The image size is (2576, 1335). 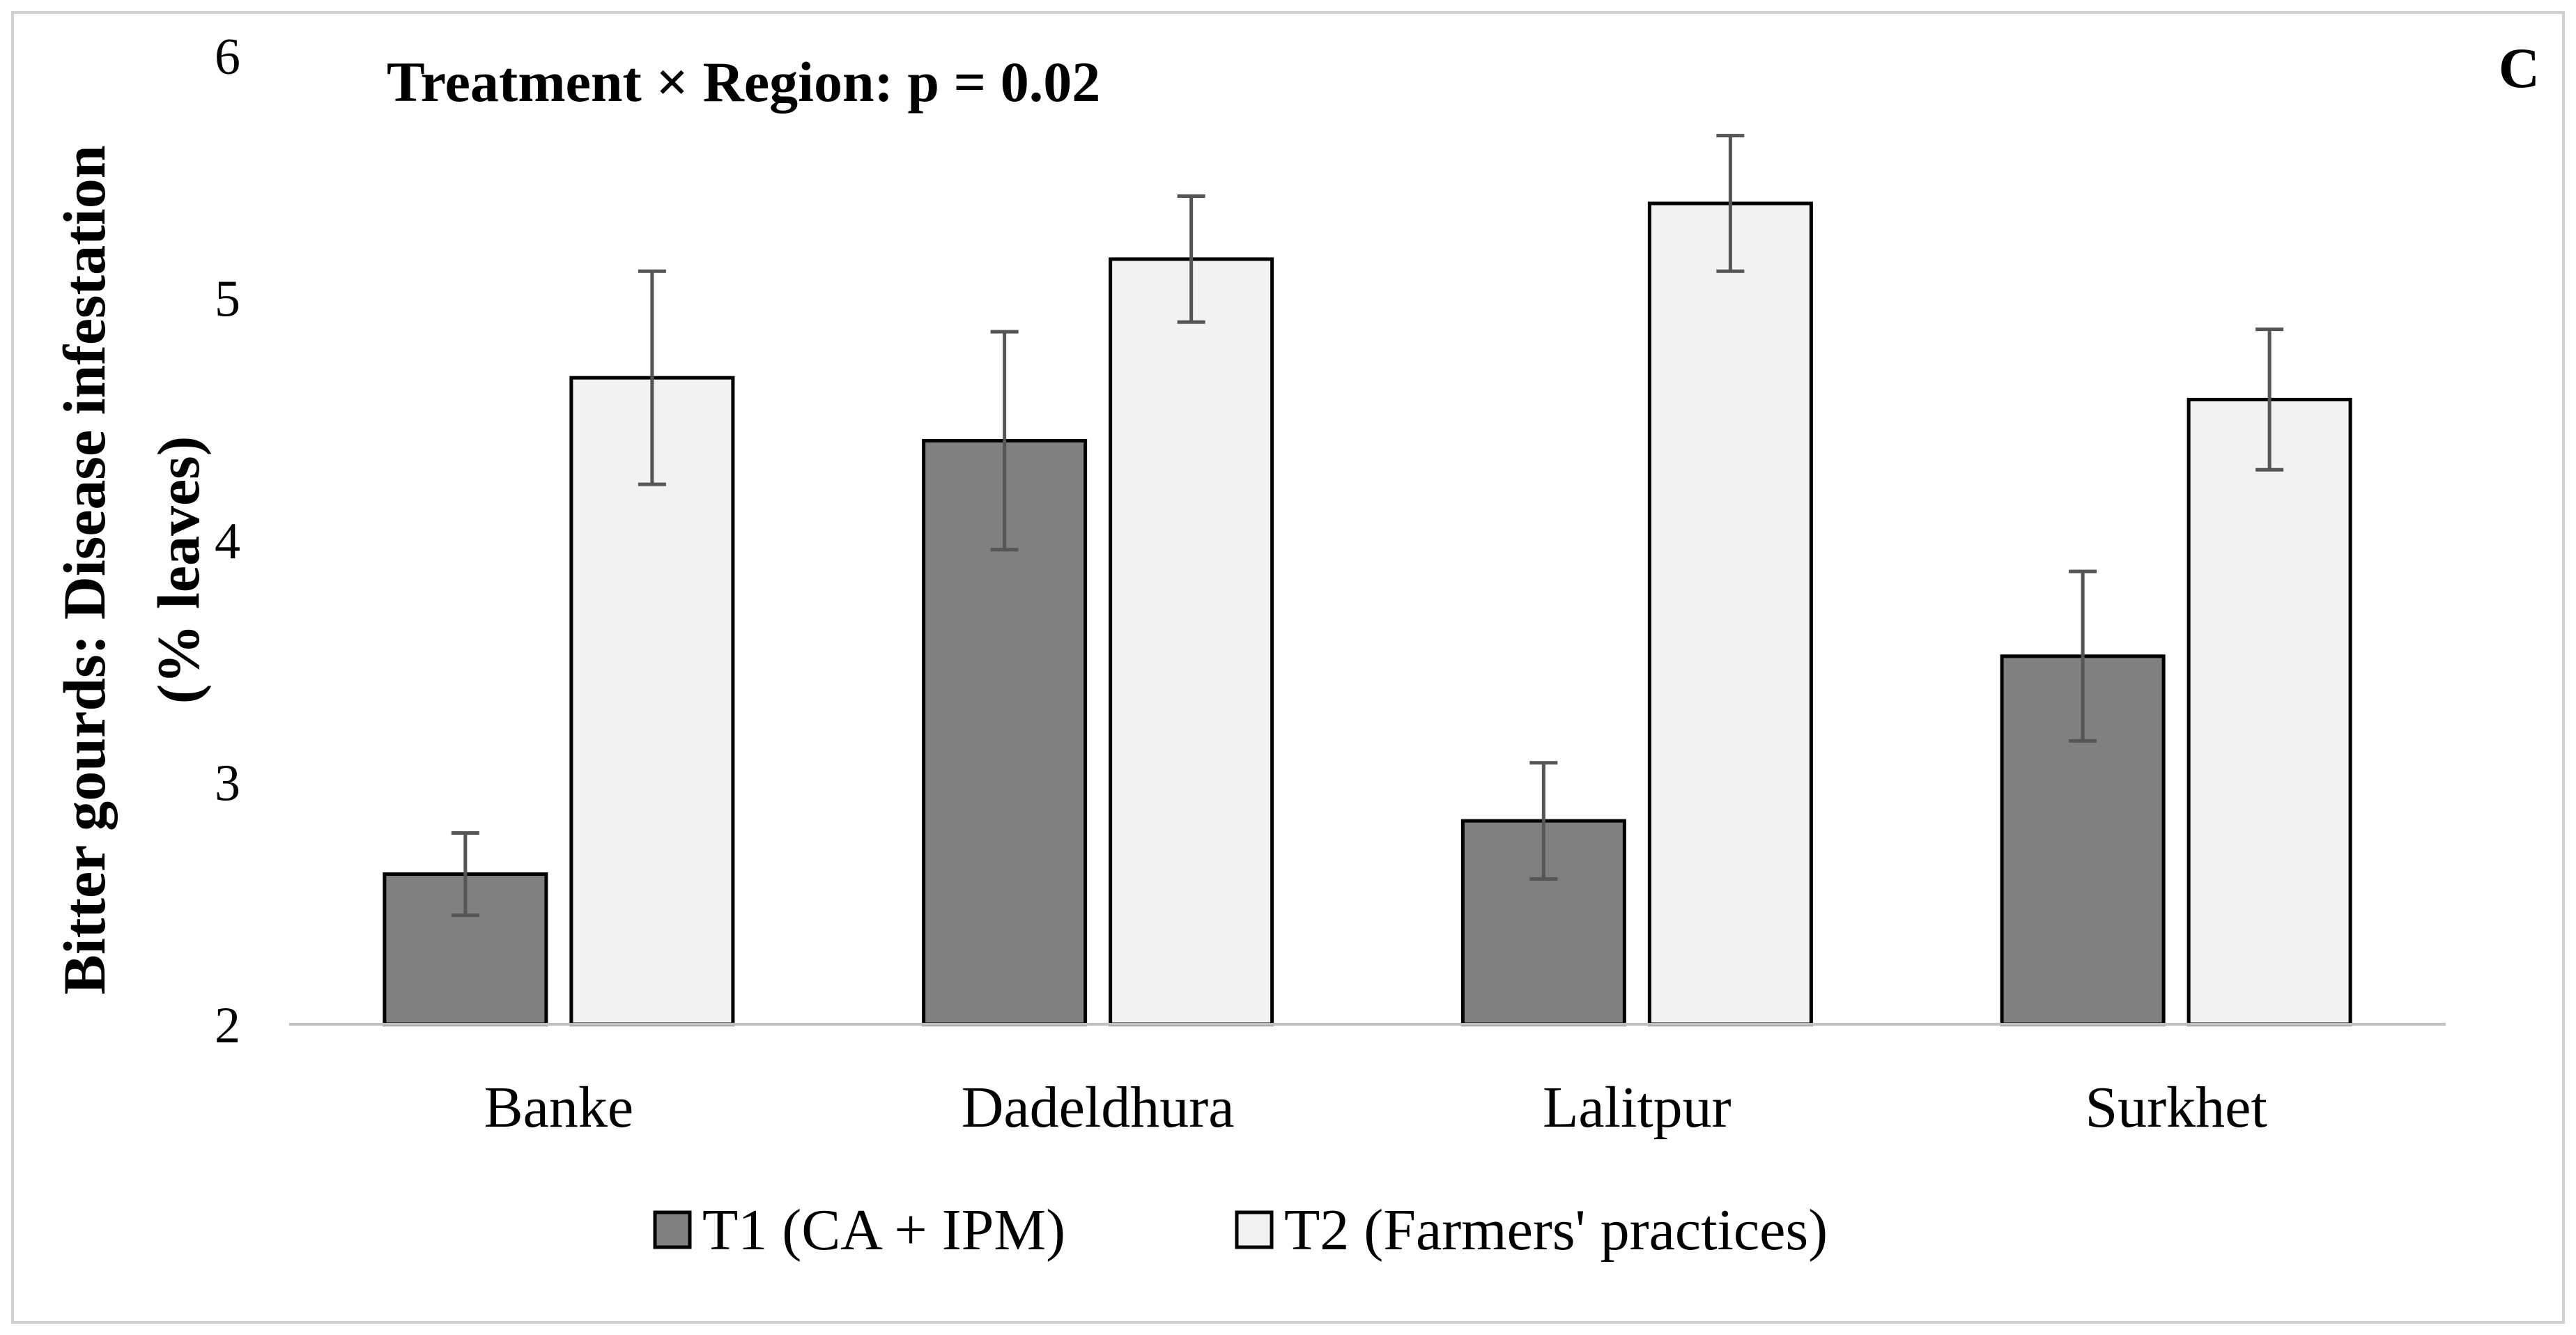 What do you see at coordinates (884, 1230) in the screenshot?
I see `legend-label: T1 (CA + IPM)` at bounding box center [884, 1230].